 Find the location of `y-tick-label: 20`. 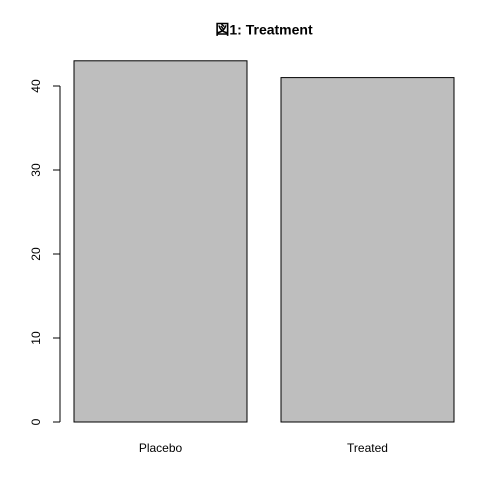

y-tick-label: 20 is located at coordinates (36, 254).